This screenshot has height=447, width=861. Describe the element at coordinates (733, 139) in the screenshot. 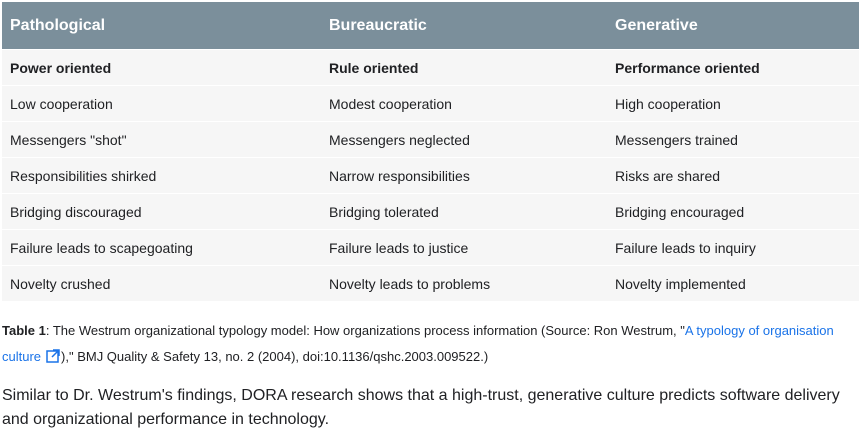

I see `table-cell: Messengers trained` at that location.